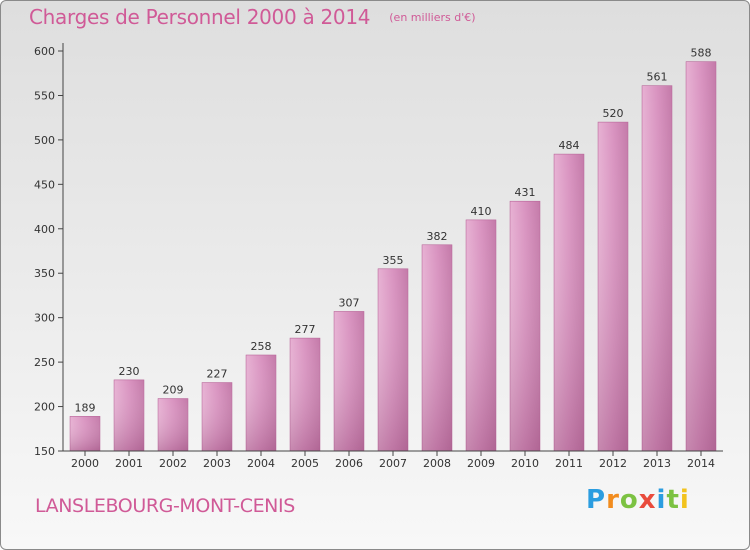  Describe the element at coordinates (48, 251) in the screenshot. I see `y-axis-ticks: 150 200 250 300 350 400 450 500 550 600` at that location.